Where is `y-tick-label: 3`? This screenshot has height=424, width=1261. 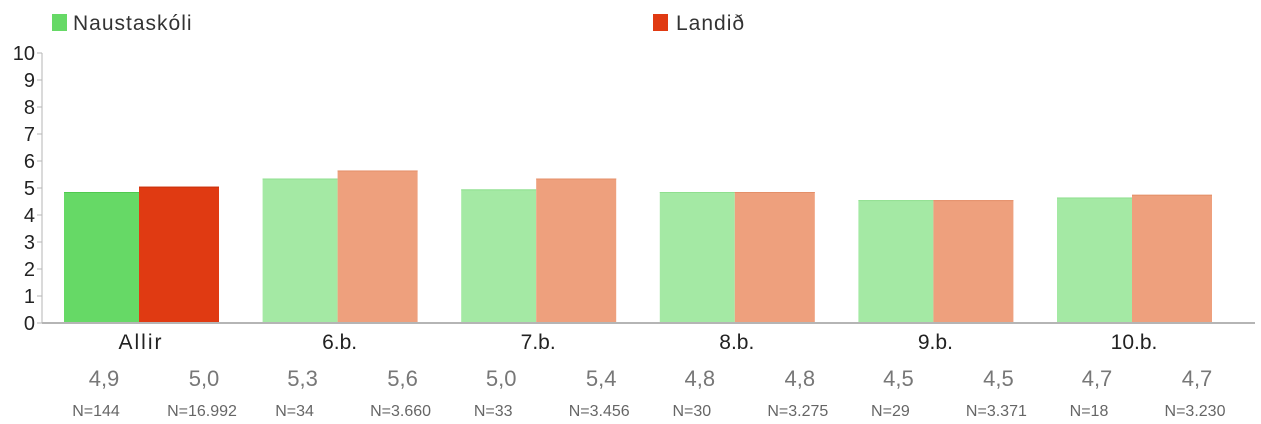
y-tick-label: 3 is located at coordinates (29, 243).